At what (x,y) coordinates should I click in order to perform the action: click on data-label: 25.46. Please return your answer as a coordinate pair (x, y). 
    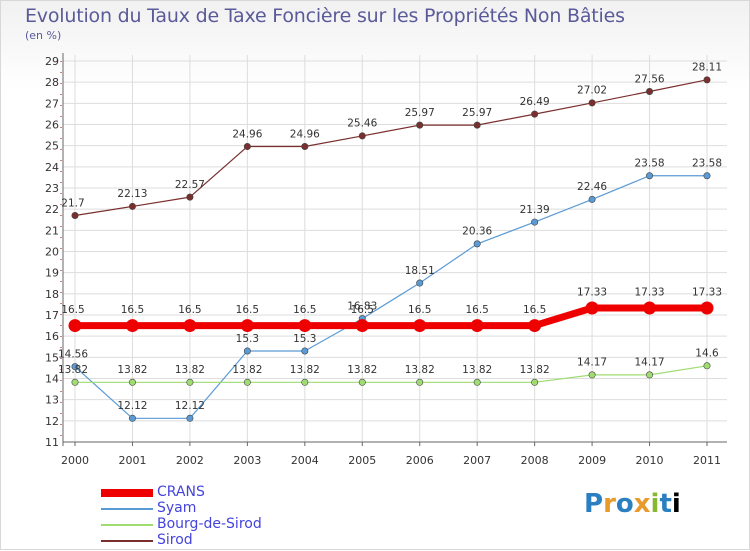
    Looking at the image, I should click on (362, 124).